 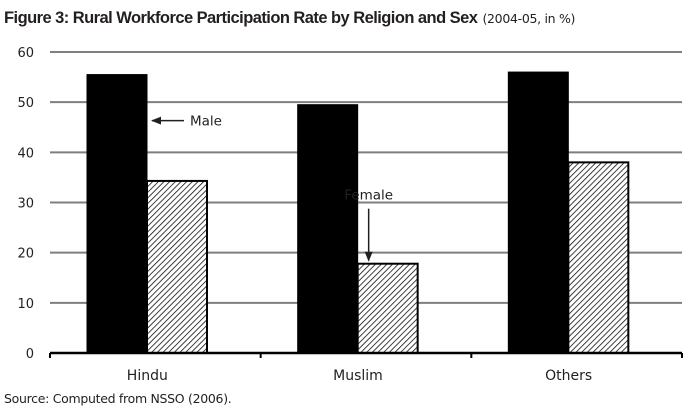 What do you see at coordinates (598, 257) in the screenshot?
I see `bar-others-female` at bounding box center [598, 257].